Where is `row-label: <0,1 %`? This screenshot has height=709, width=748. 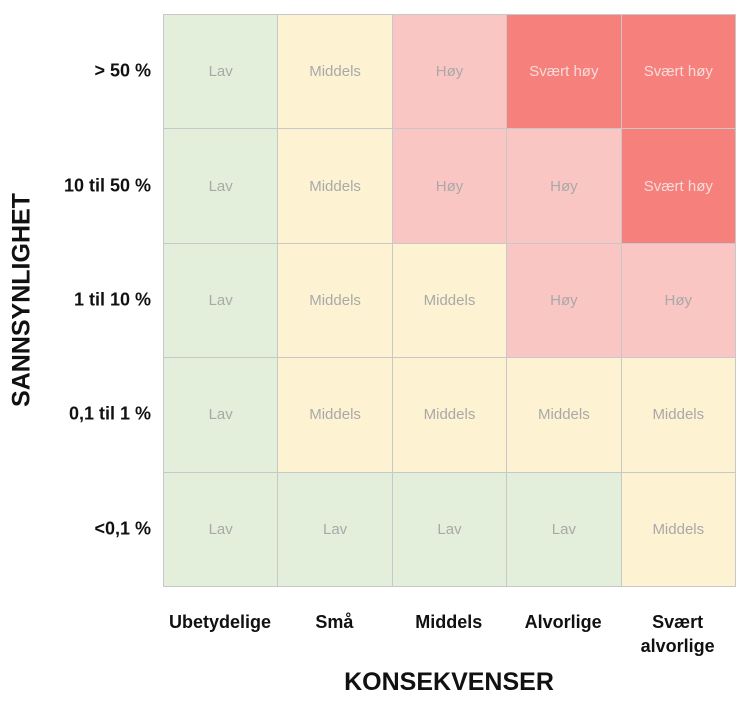
row-label: <0,1 % is located at coordinates (122, 528).